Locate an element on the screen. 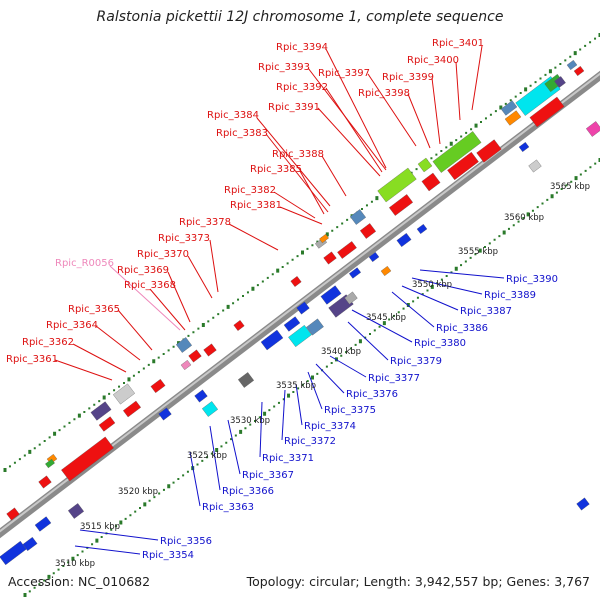 This screenshot has height=600, width=600. reverse-gene-label: Rpic_3379 is located at coordinates (416, 361).